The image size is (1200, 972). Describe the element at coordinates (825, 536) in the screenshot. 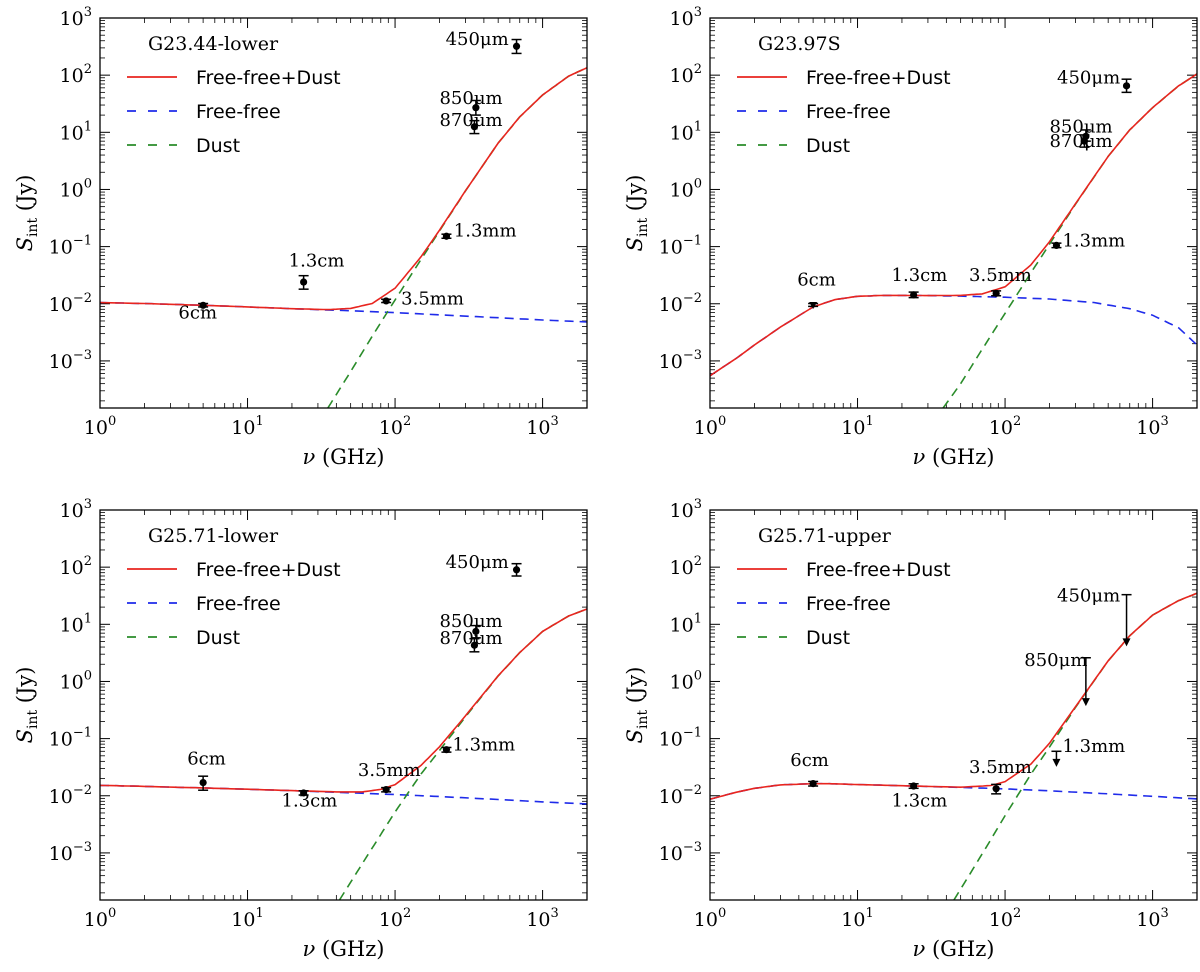

I see `panel-title: G25.71-upper` at that location.